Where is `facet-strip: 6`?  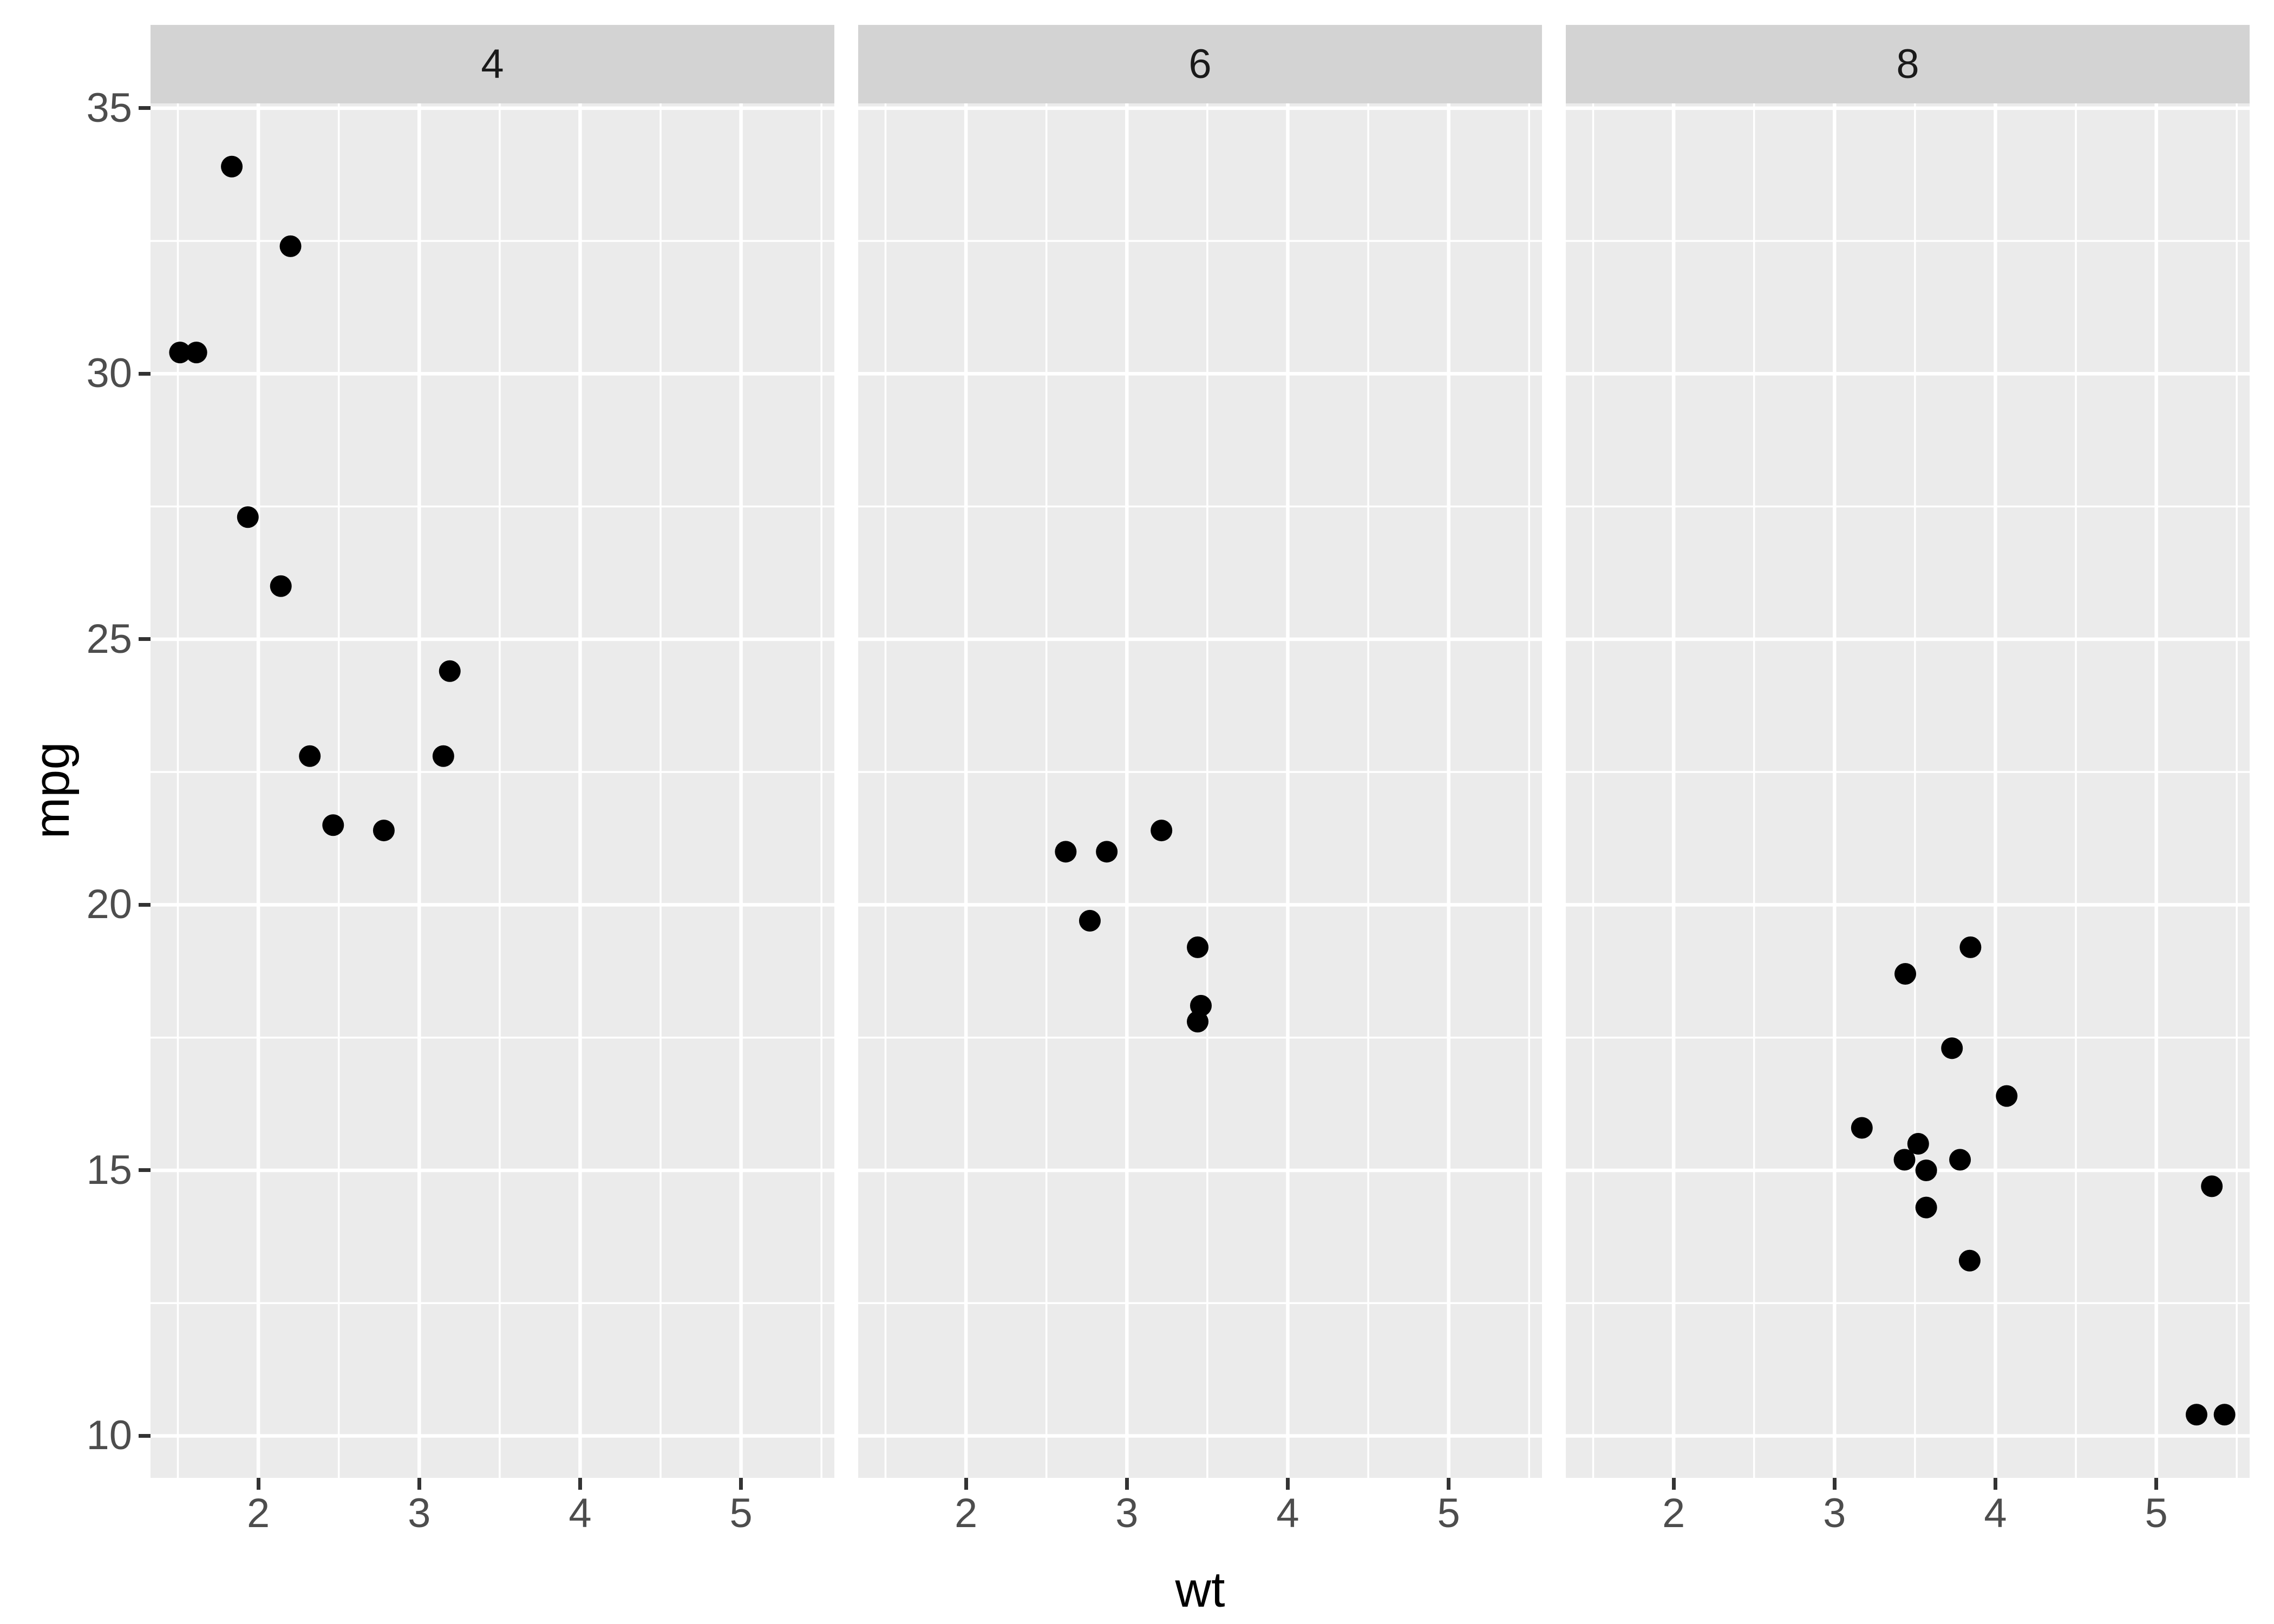 facet-strip: 6 is located at coordinates (1200, 64).